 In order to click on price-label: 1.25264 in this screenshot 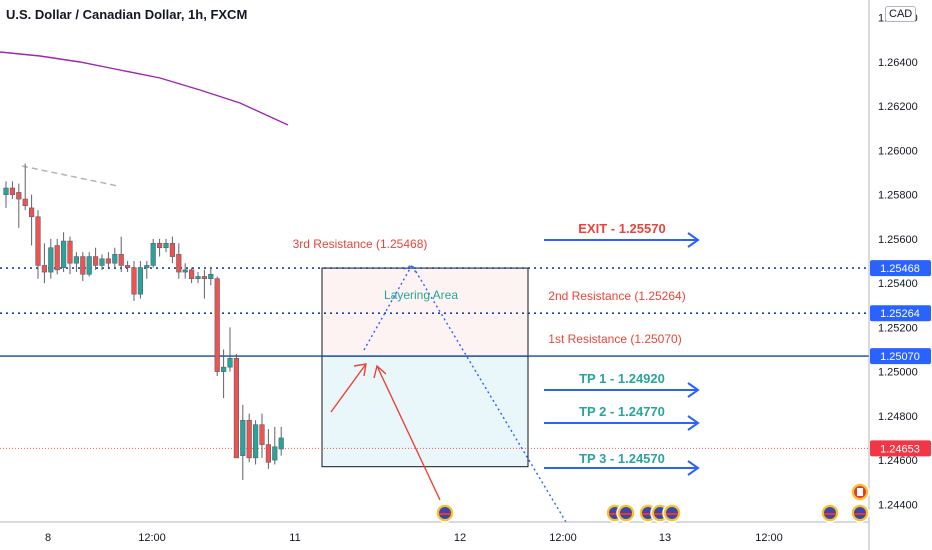, I will do `click(900, 314)`.